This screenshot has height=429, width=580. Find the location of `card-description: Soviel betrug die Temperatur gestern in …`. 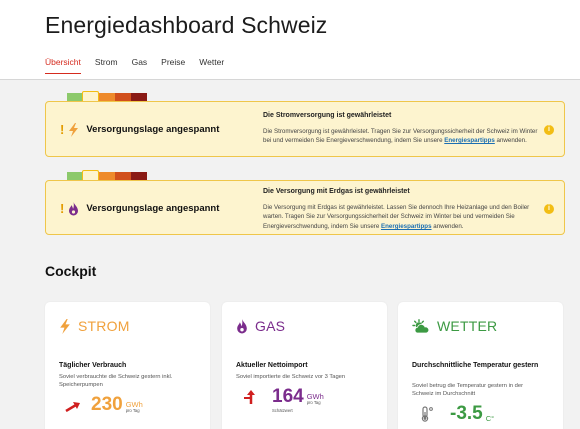

card-description: Soviel betrug die Temperatur gestern in … is located at coordinates (468, 390).